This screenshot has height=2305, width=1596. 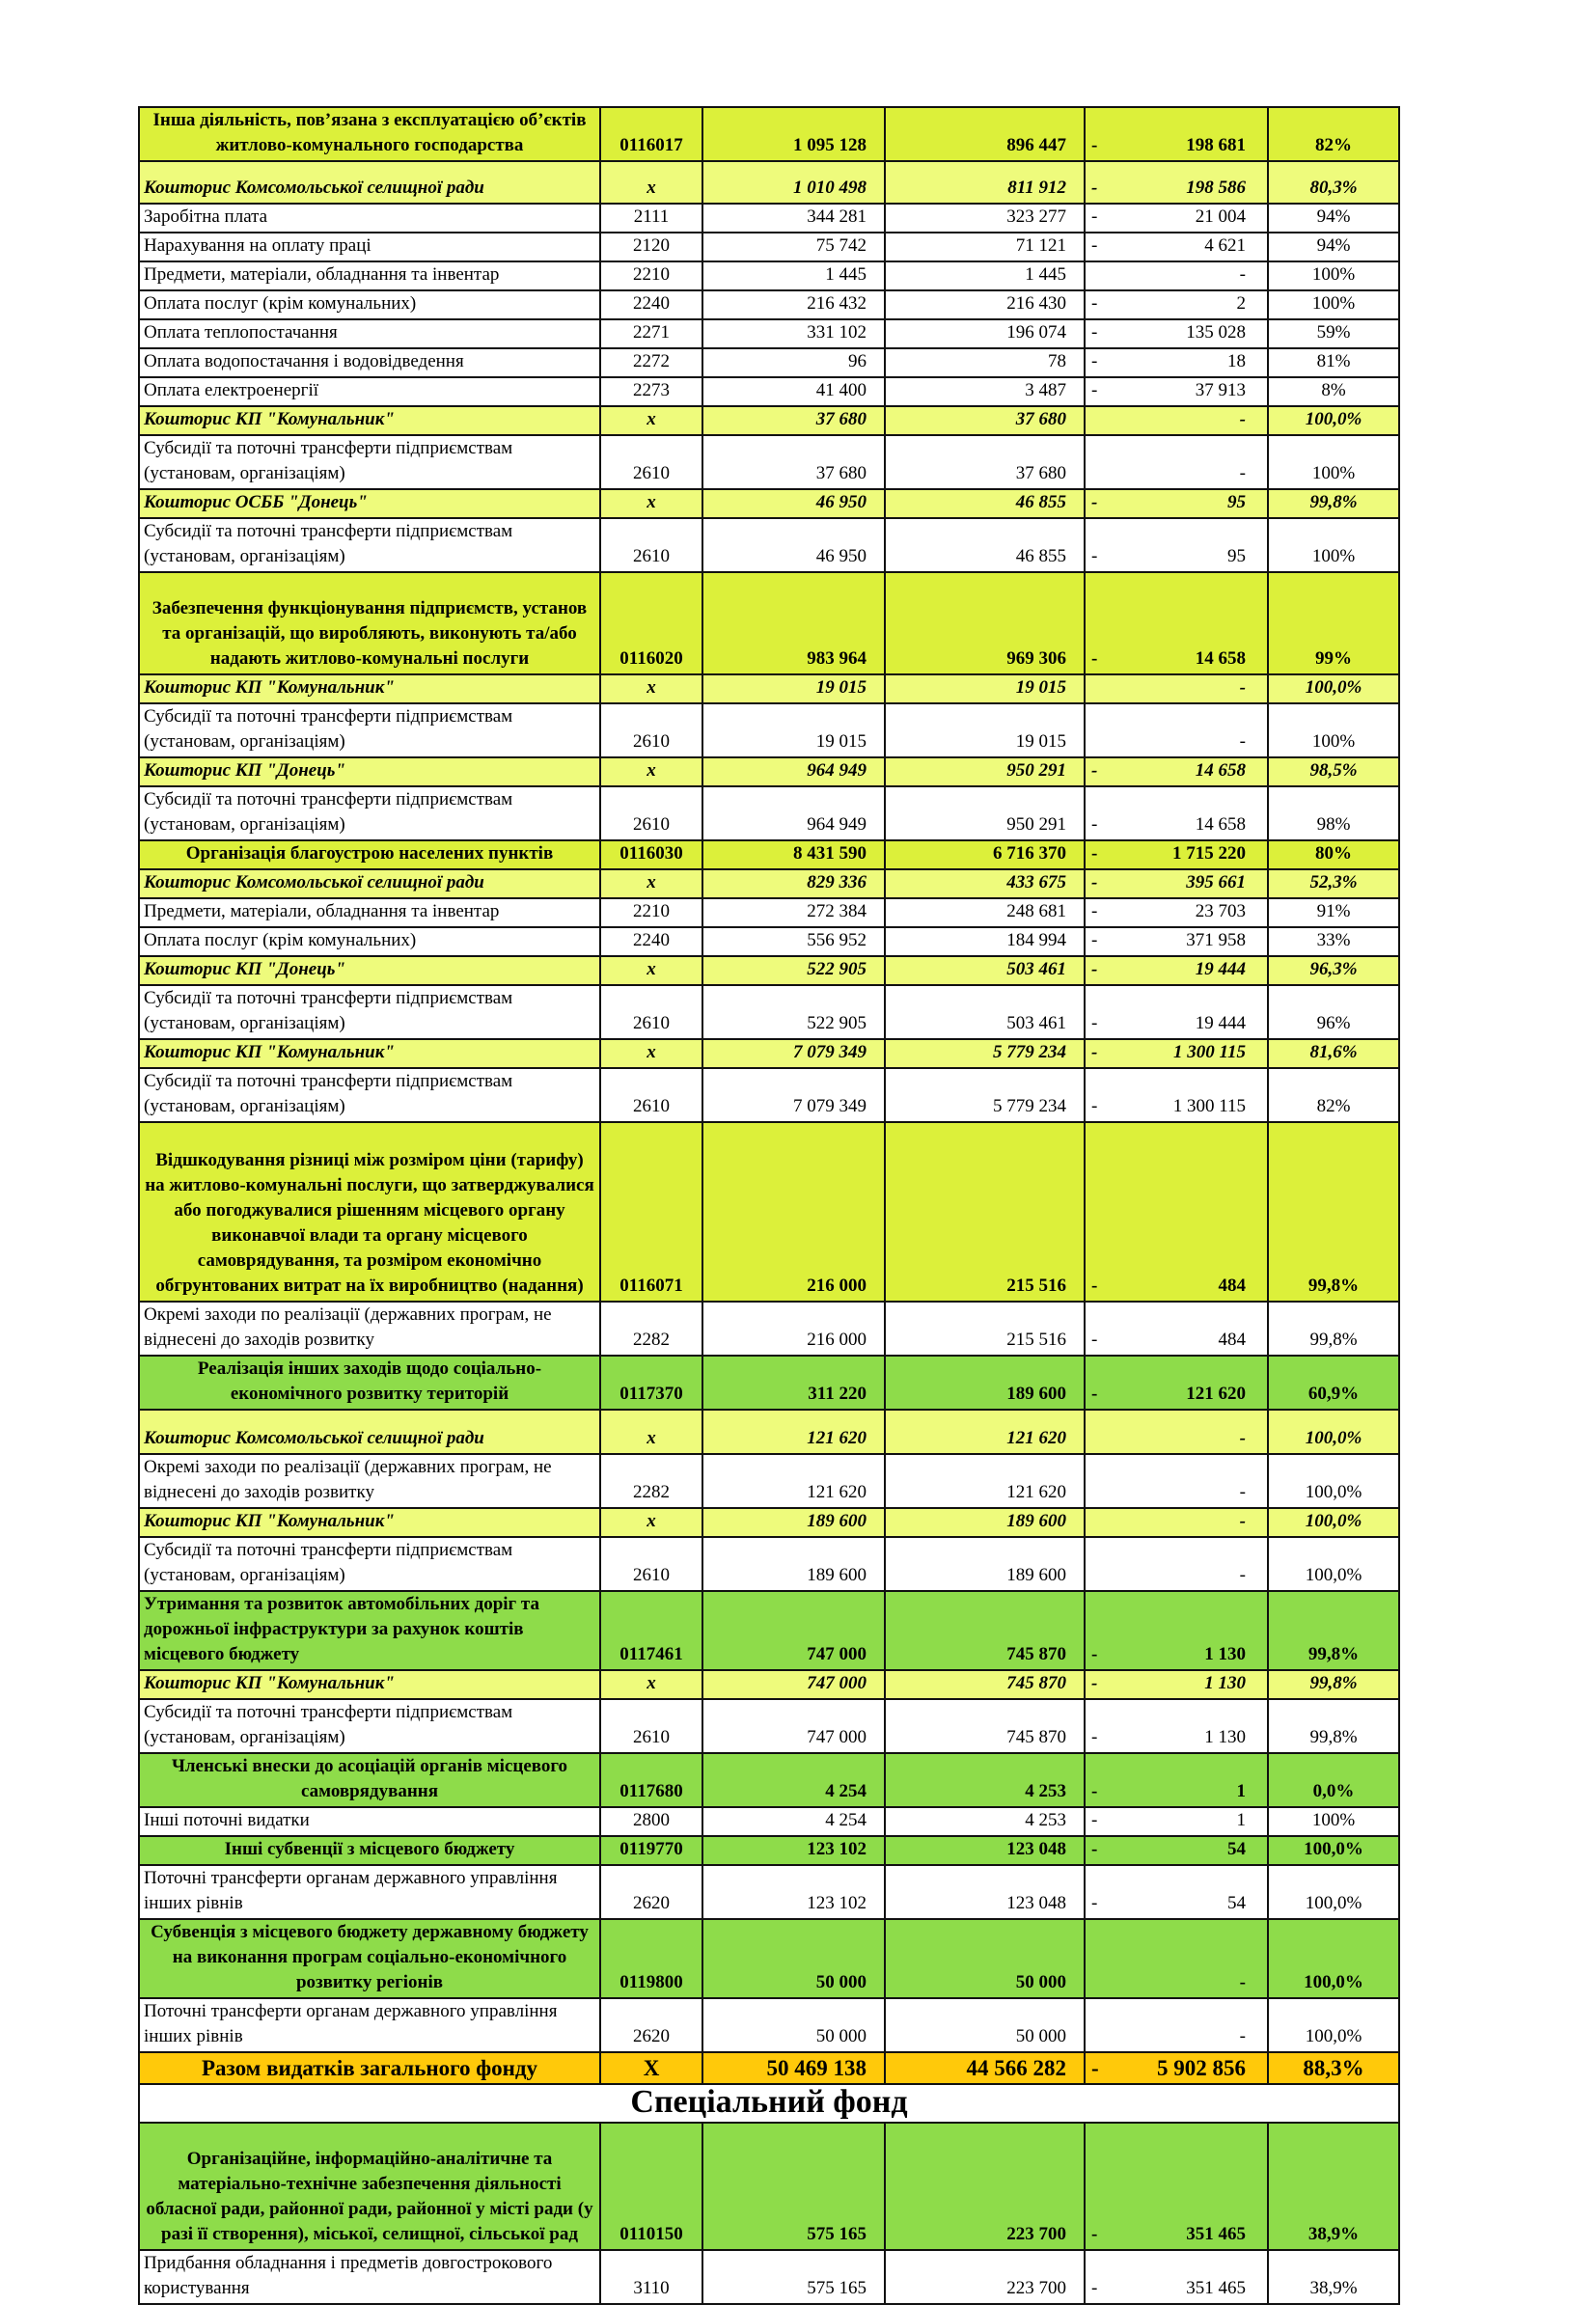 What do you see at coordinates (1216, 2234) in the screenshot?
I see `deviation-value: 351 465` at bounding box center [1216, 2234].